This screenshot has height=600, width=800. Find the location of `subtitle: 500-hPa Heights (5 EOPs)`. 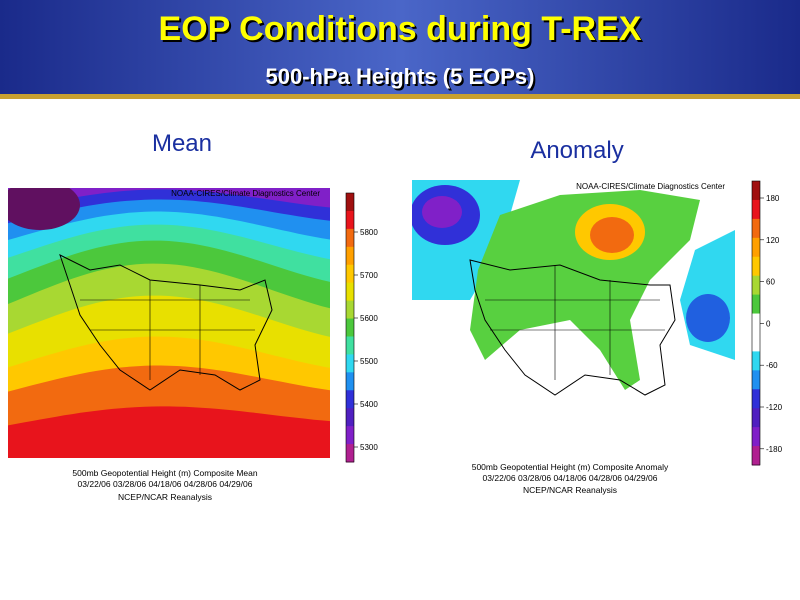

subtitle: 500-hPa Heights (5 EOPs) is located at coordinates (400, 76).